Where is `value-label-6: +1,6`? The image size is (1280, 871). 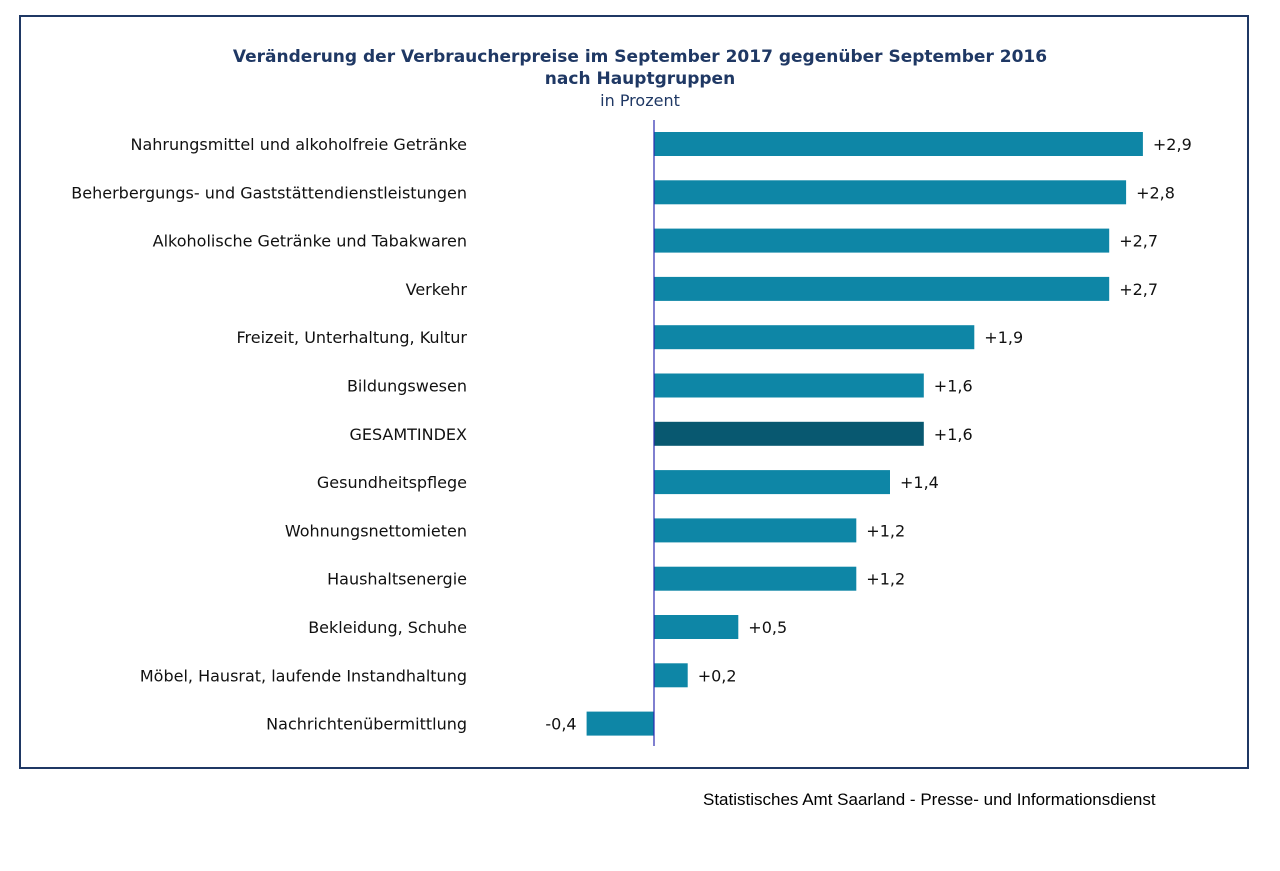 value-label-6: +1,6 is located at coordinates (953, 434).